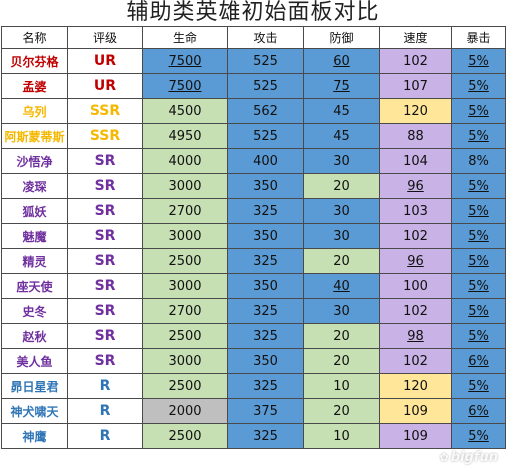 This screenshot has height=471, width=506. I want to click on table-row: 孟婆 UR 7500 525 75 107 5%, so click(253, 86).